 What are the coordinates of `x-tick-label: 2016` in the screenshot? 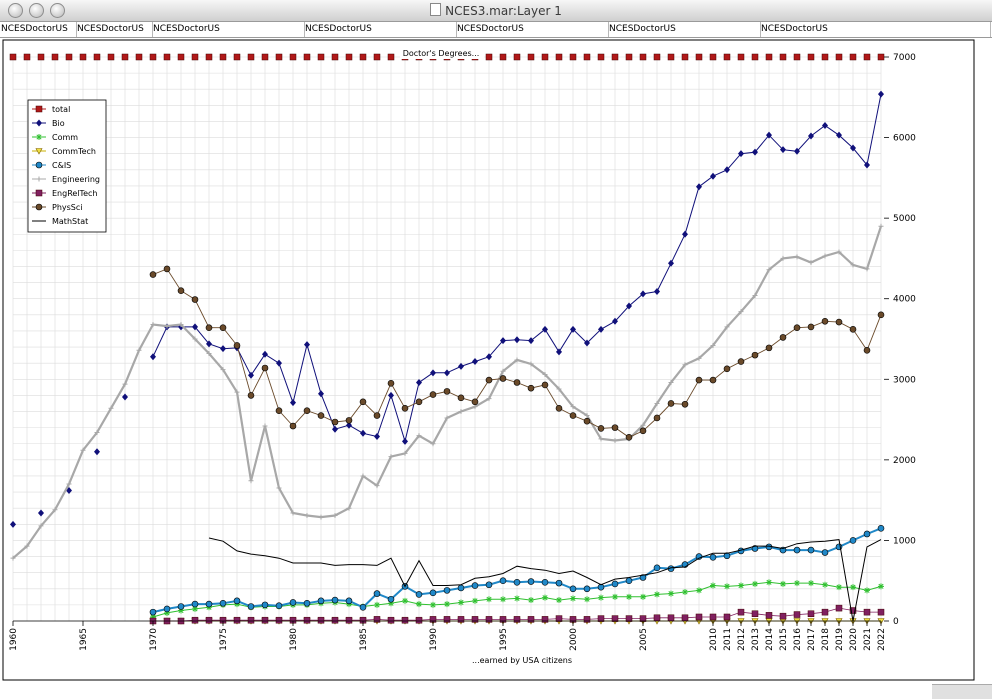 It's located at (798, 639).